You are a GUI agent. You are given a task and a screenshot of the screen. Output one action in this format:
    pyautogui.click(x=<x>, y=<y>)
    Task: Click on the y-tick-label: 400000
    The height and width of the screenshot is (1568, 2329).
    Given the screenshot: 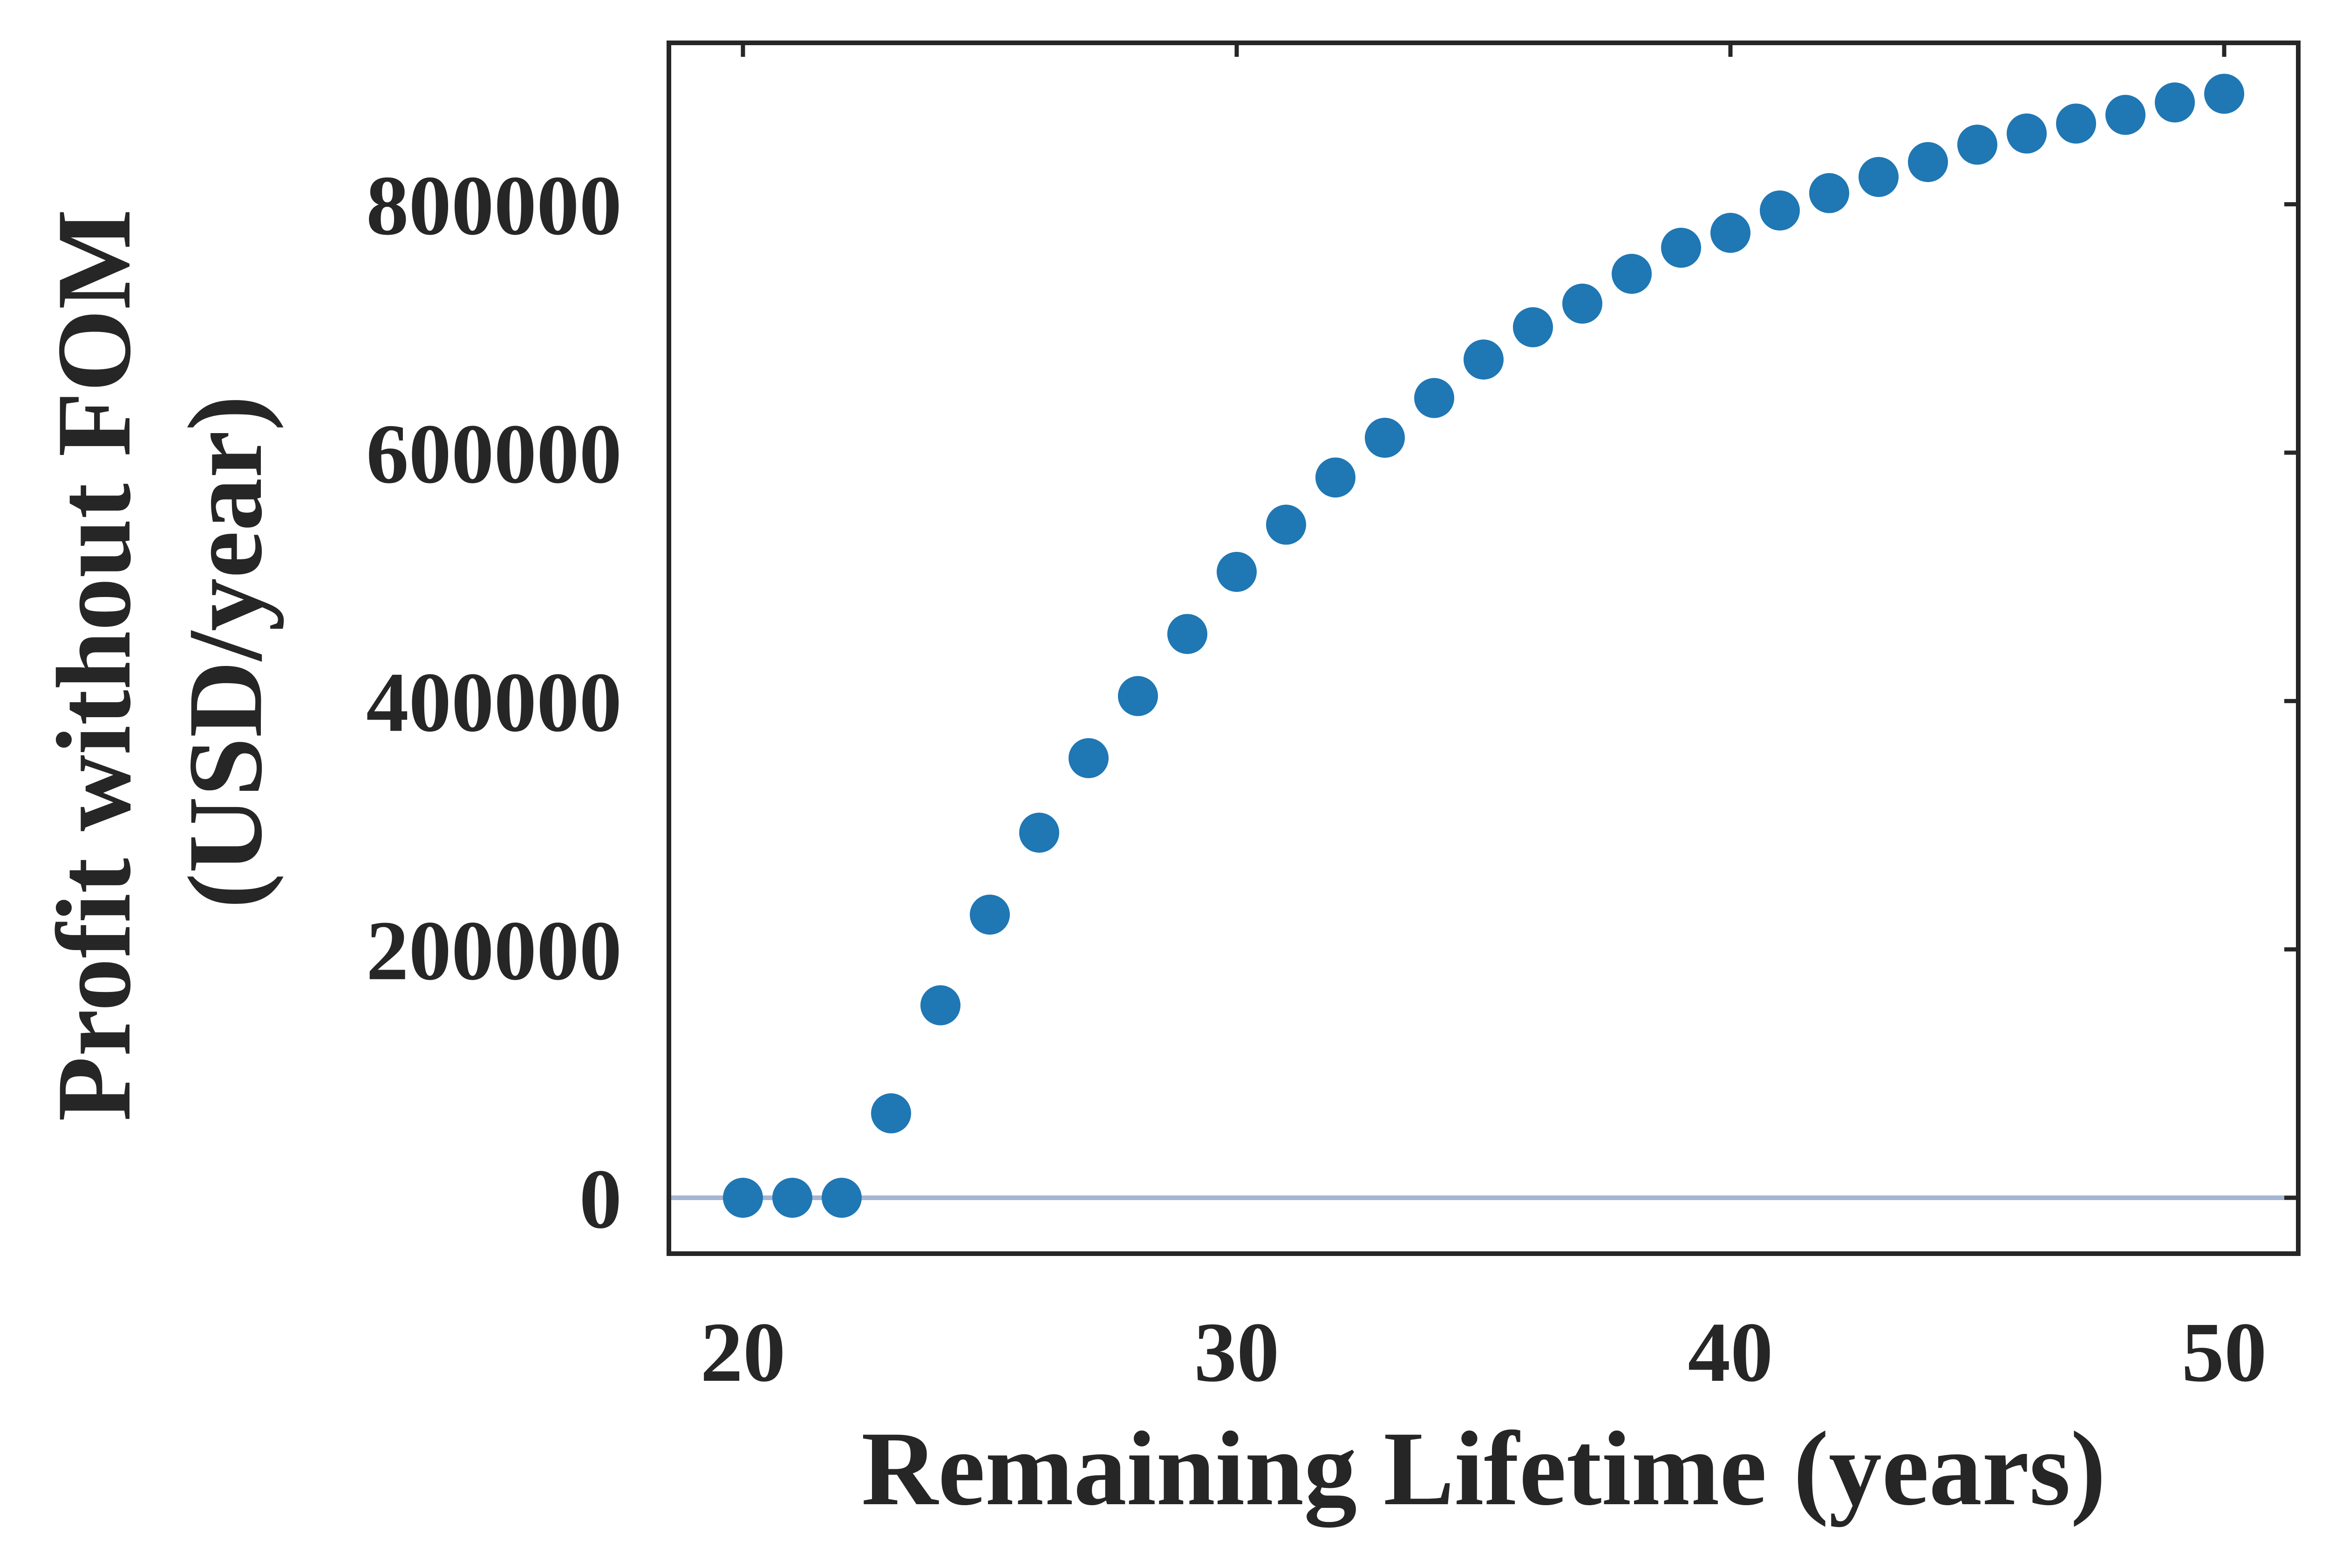 What is the action you would take?
    pyautogui.click(x=494, y=702)
    